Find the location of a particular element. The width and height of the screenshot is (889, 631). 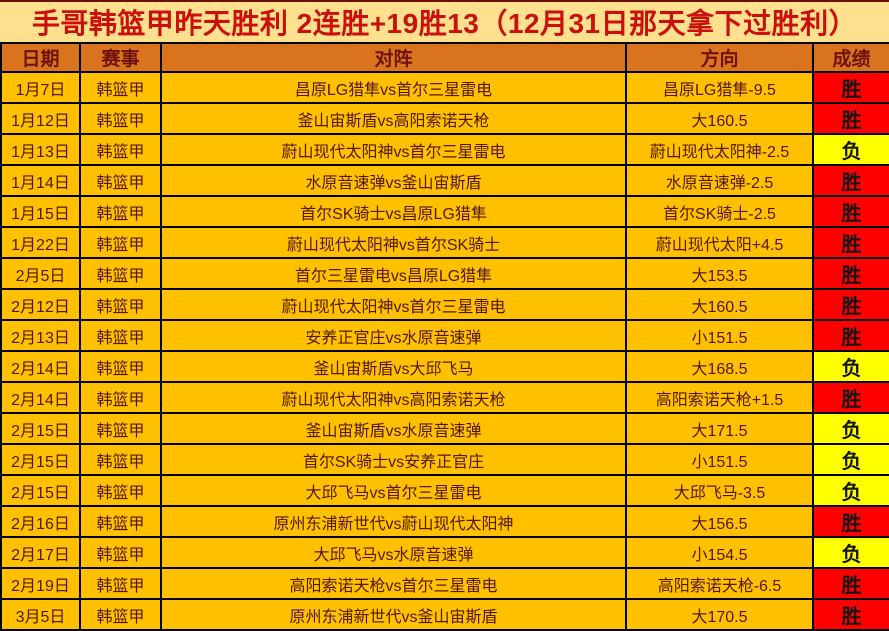

direction-cell: 大邱飞马-3.5 is located at coordinates (719, 490).